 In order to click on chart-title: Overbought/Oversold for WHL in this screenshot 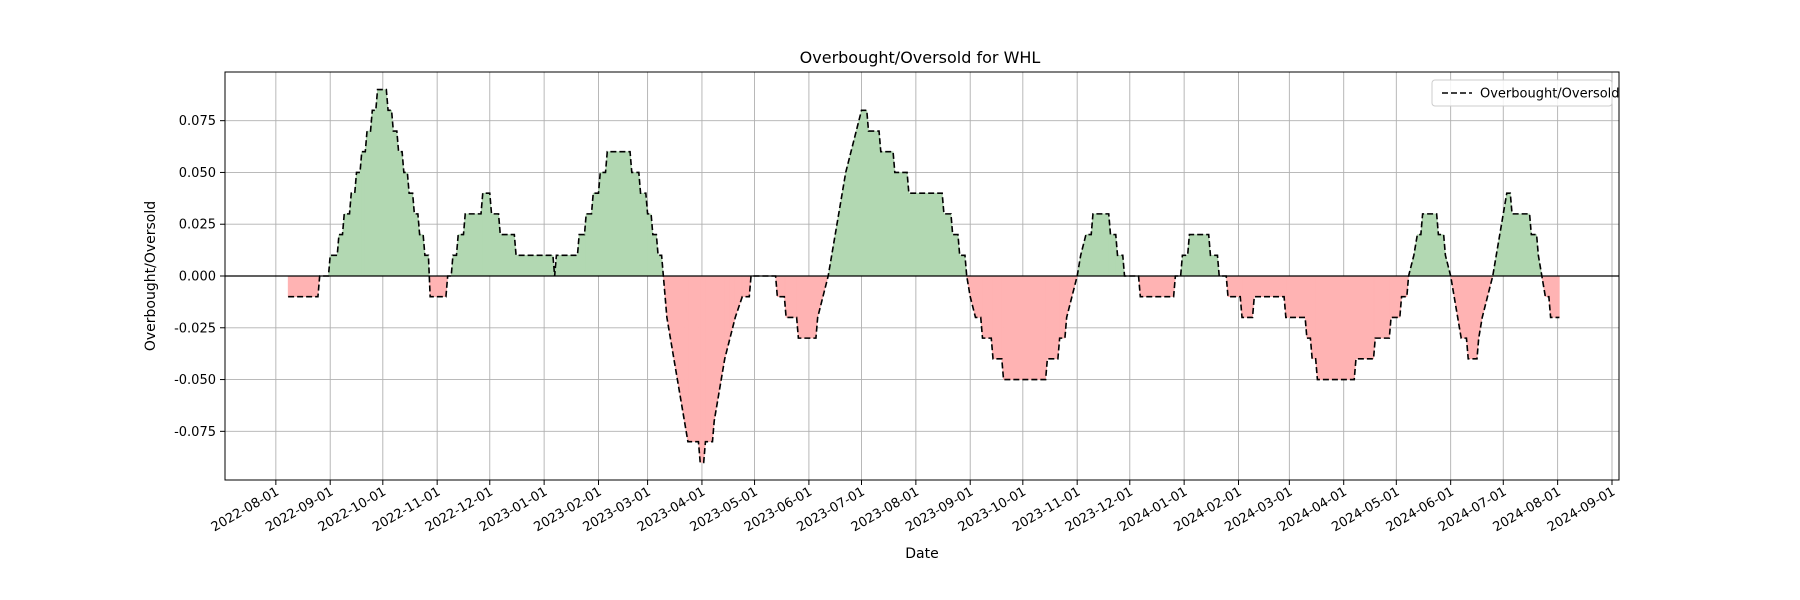, I will do `click(920, 57)`.